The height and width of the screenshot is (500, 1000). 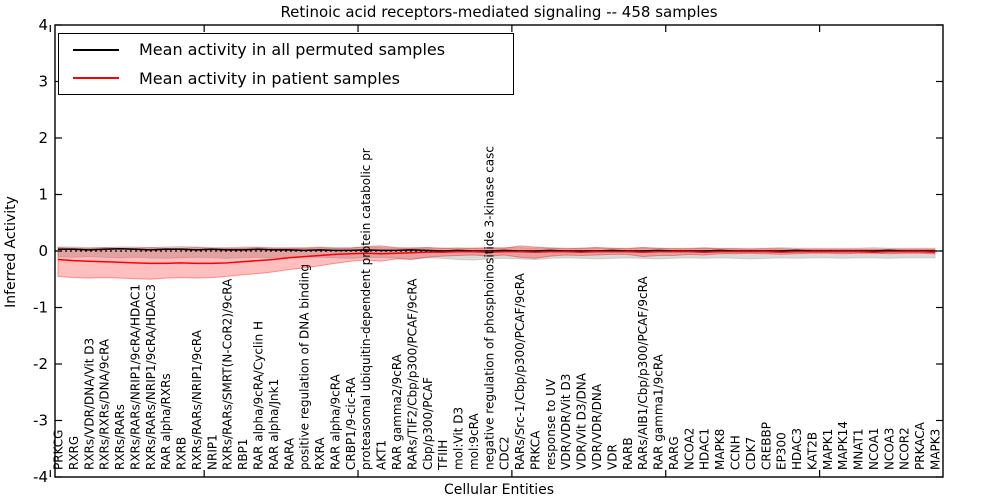 I want to click on x-category-label: RXRs/VDR/DNA/Vit D3, so click(x=89, y=404).